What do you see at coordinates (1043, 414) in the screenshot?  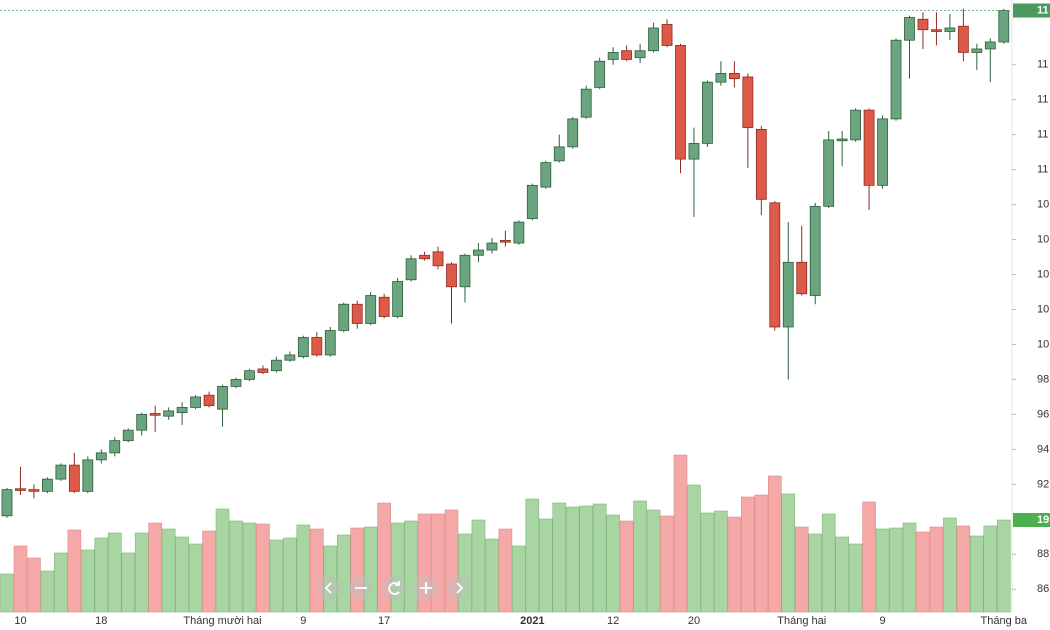 I see `y-tick-label: 96` at bounding box center [1043, 414].